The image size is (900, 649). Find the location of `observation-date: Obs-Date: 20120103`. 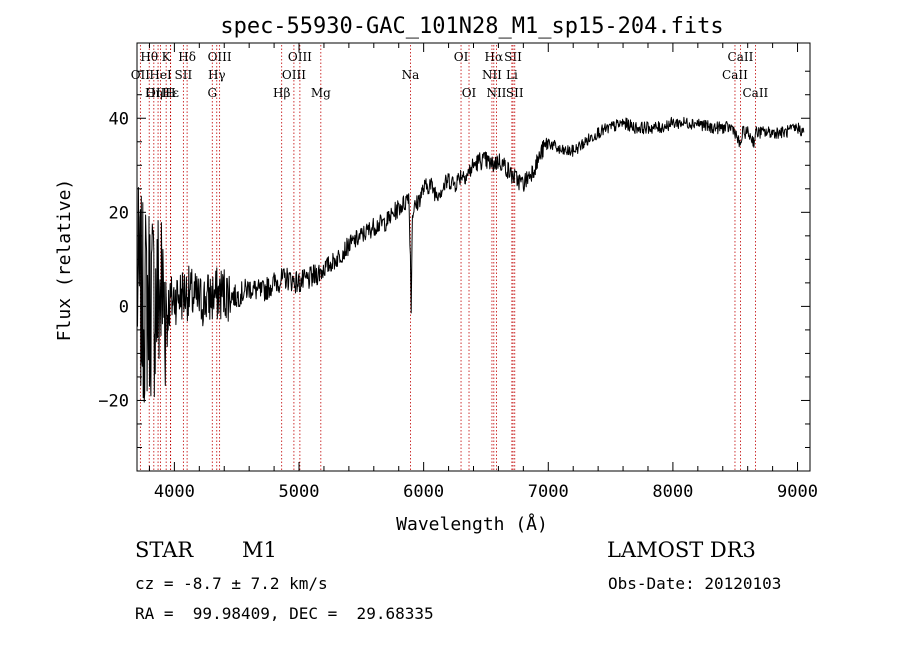

observation-date: Obs-Date: 20120103 is located at coordinates (695, 583).